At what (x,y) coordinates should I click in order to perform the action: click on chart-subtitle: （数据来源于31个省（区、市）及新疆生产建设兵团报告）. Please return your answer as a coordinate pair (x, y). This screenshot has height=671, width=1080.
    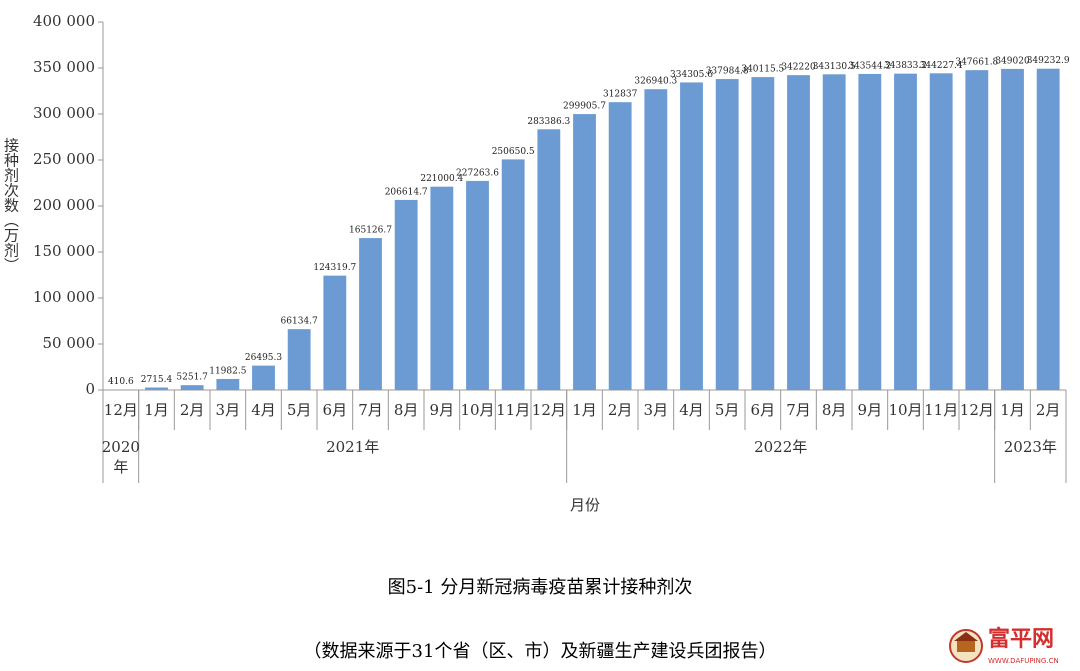
    Looking at the image, I should click on (540, 651).